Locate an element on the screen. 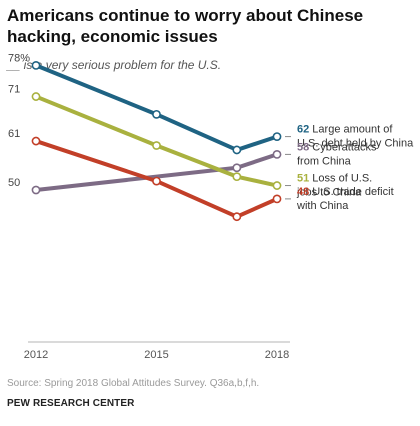 The image size is (420, 426). end-value-label: 48 U.S. trade deficit is located at coordinates (345, 192).